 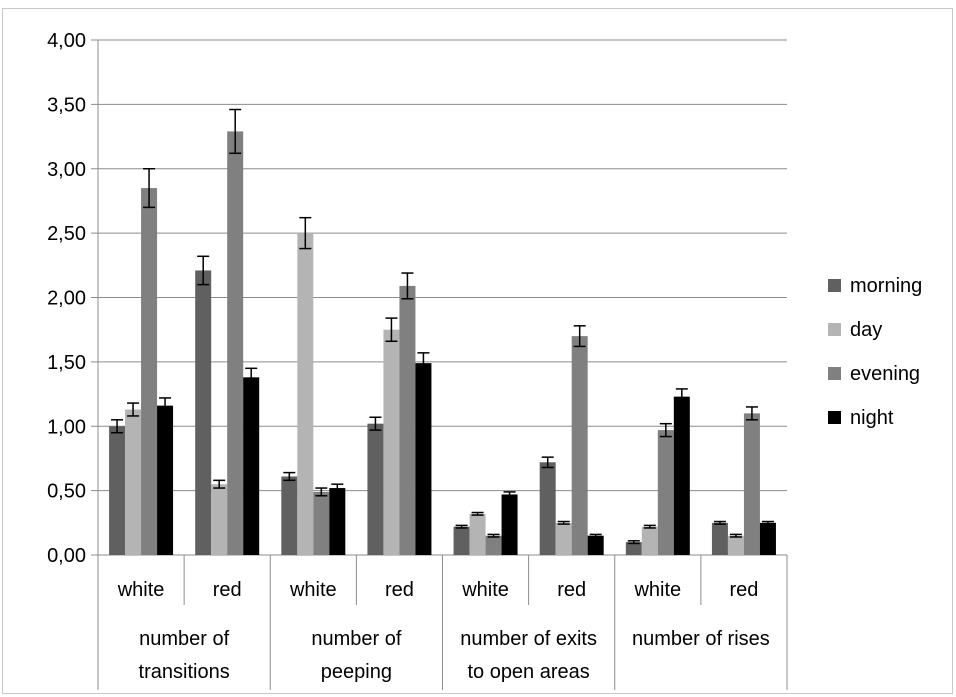 What do you see at coordinates (886, 286) in the screenshot?
I see `legend-label-morning: morning` at bounding box center [886, 286].